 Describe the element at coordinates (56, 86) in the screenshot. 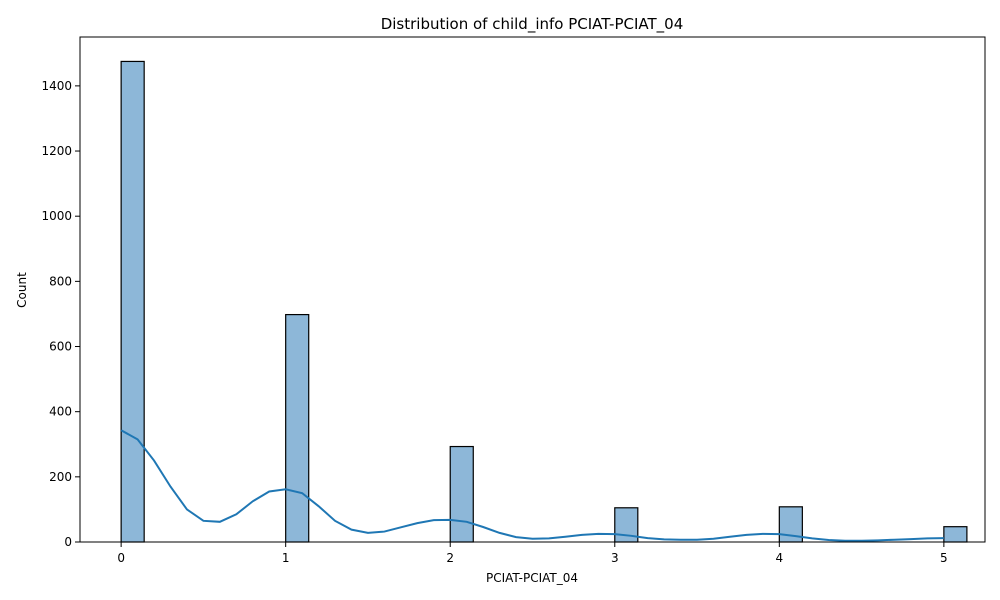

I see `y-tick-label: 1400` at that location.